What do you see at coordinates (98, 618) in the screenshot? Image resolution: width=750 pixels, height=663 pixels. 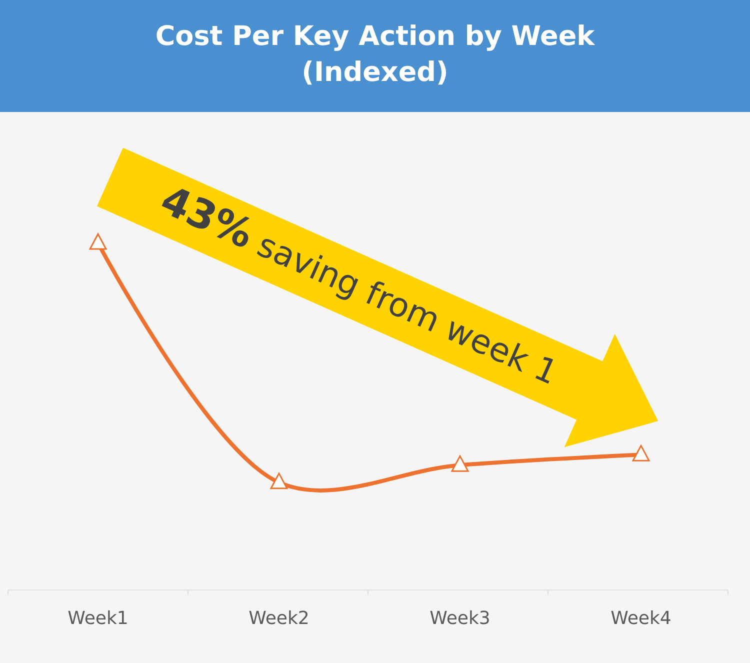 I see `x-tick-label: Week1` at bounding box center [98, 618].